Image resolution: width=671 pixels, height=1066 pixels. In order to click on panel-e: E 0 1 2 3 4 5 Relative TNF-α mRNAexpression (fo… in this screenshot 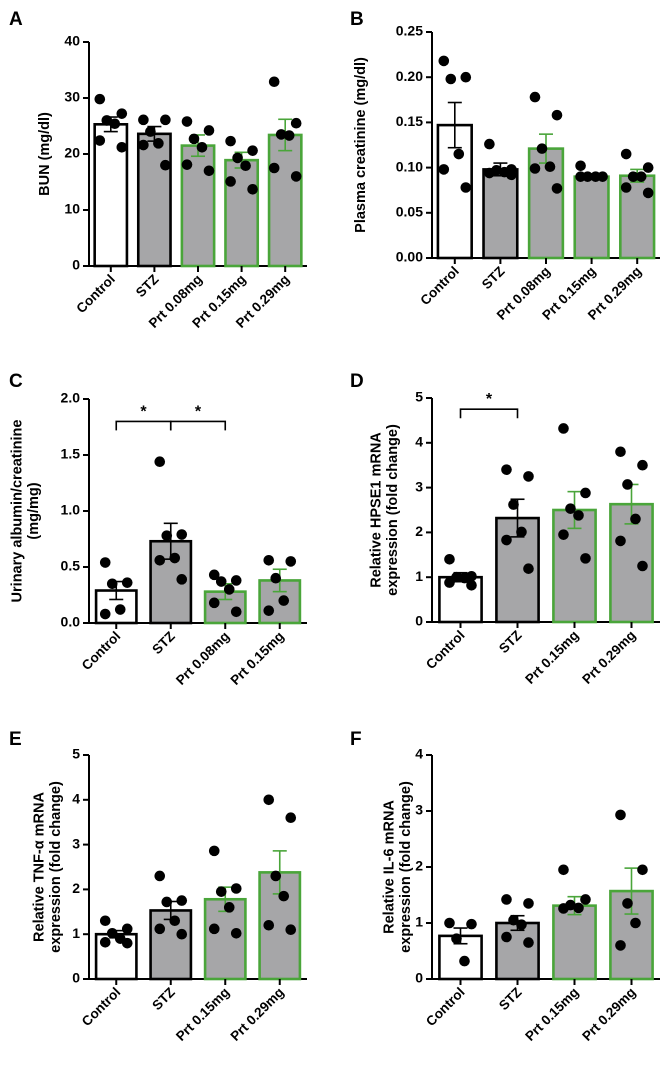, I will do `click(158, 886)`.